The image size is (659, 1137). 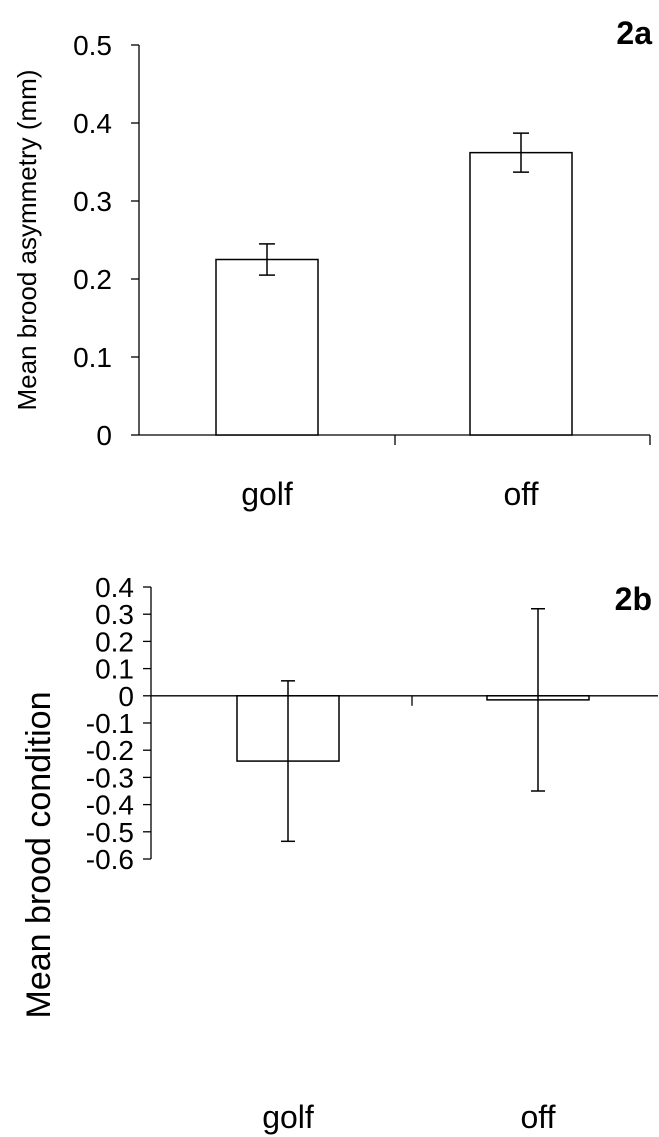 I want to click on chart-2b-y-tick-label: -0.3, so click(x=110, y=777).